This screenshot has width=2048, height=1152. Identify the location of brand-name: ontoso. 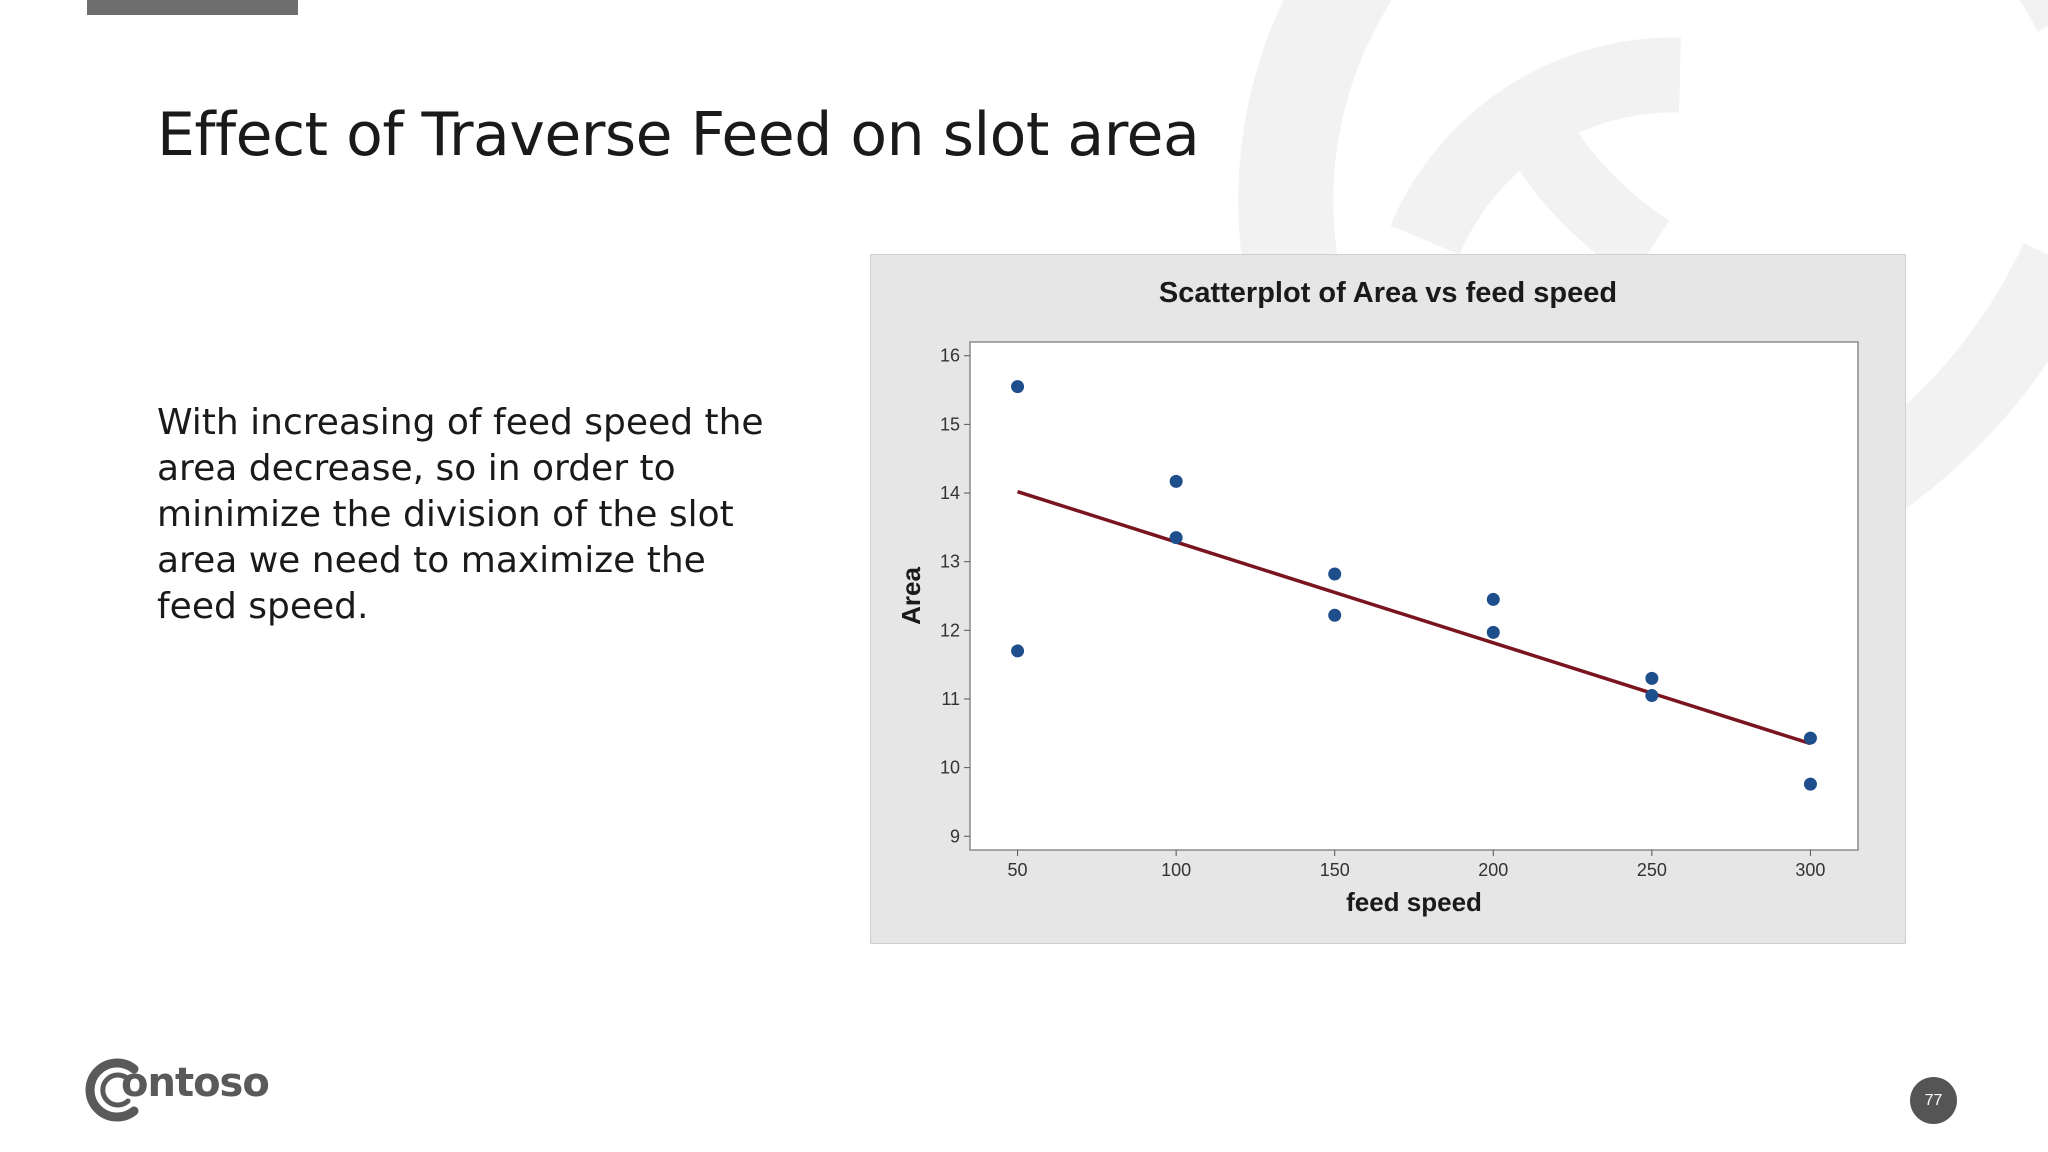
(195, 1083).